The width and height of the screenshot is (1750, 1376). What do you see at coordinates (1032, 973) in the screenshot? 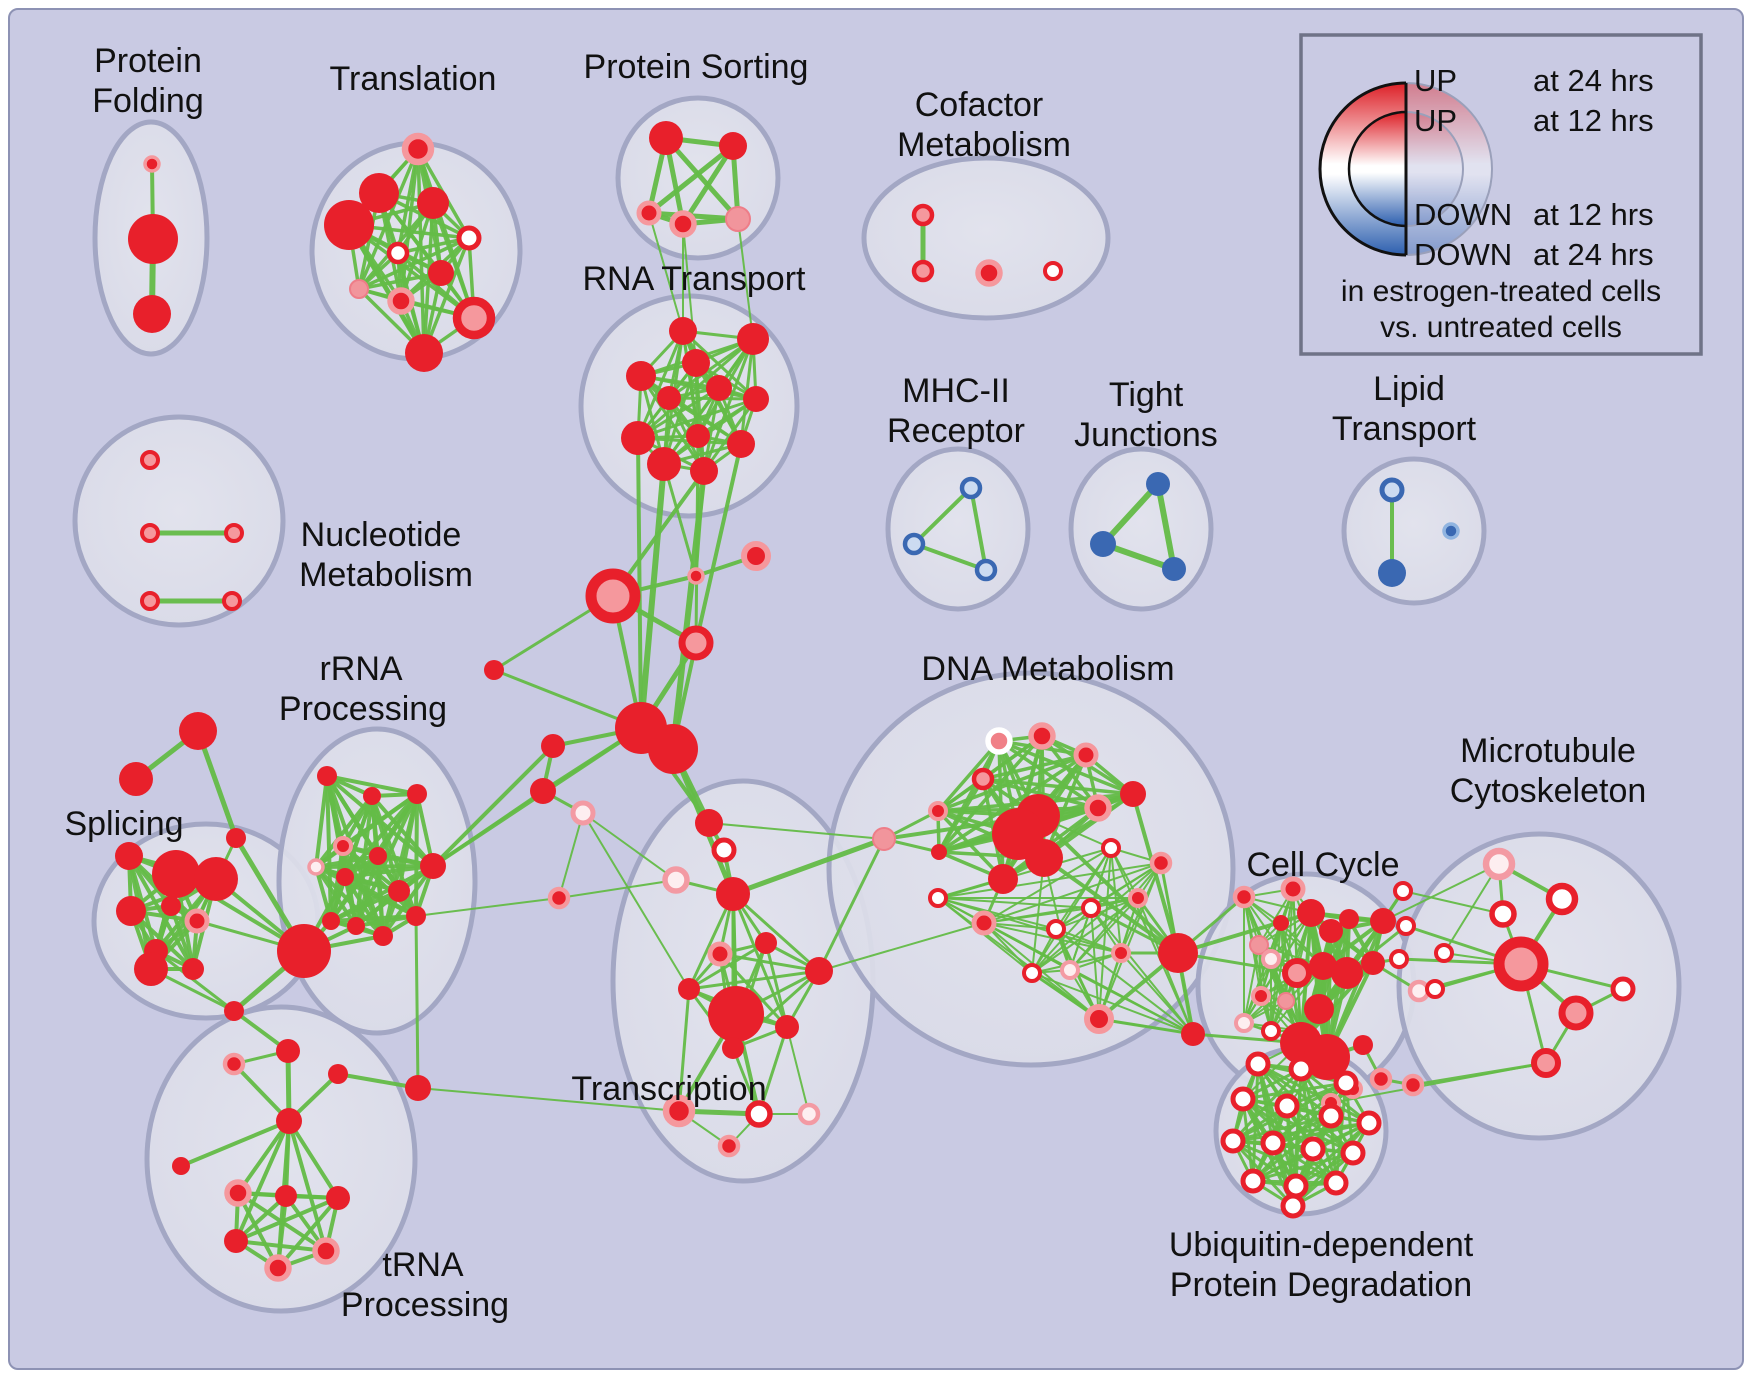
I see `gene-node-d22` at bounding box center [1032, 973].